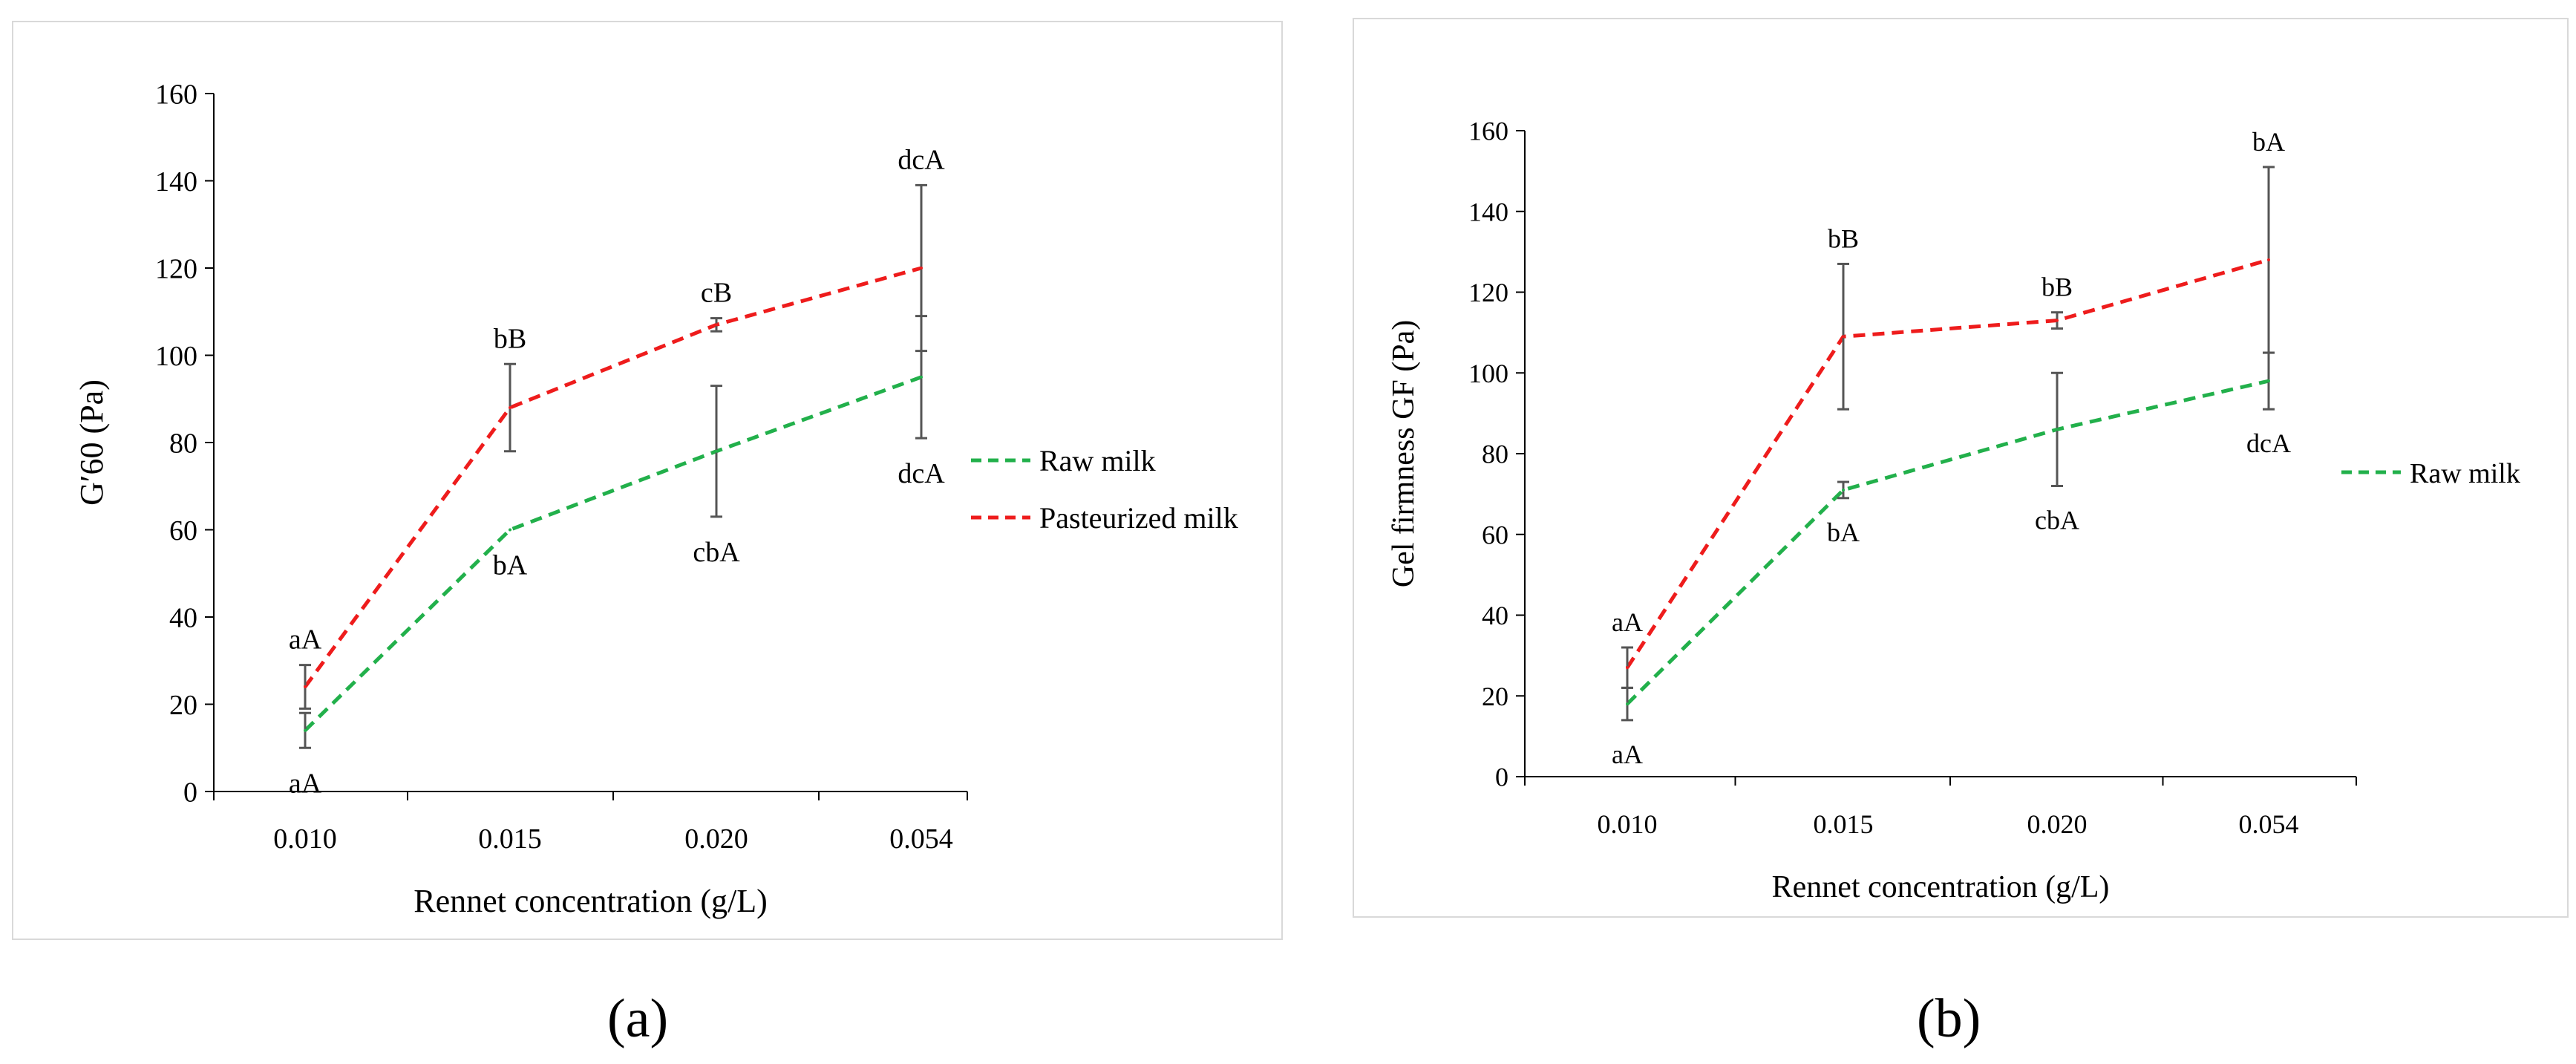 This screenshot has height=1064, width=2576. I want to click on caption-b: (b), so click(1949, 1018).